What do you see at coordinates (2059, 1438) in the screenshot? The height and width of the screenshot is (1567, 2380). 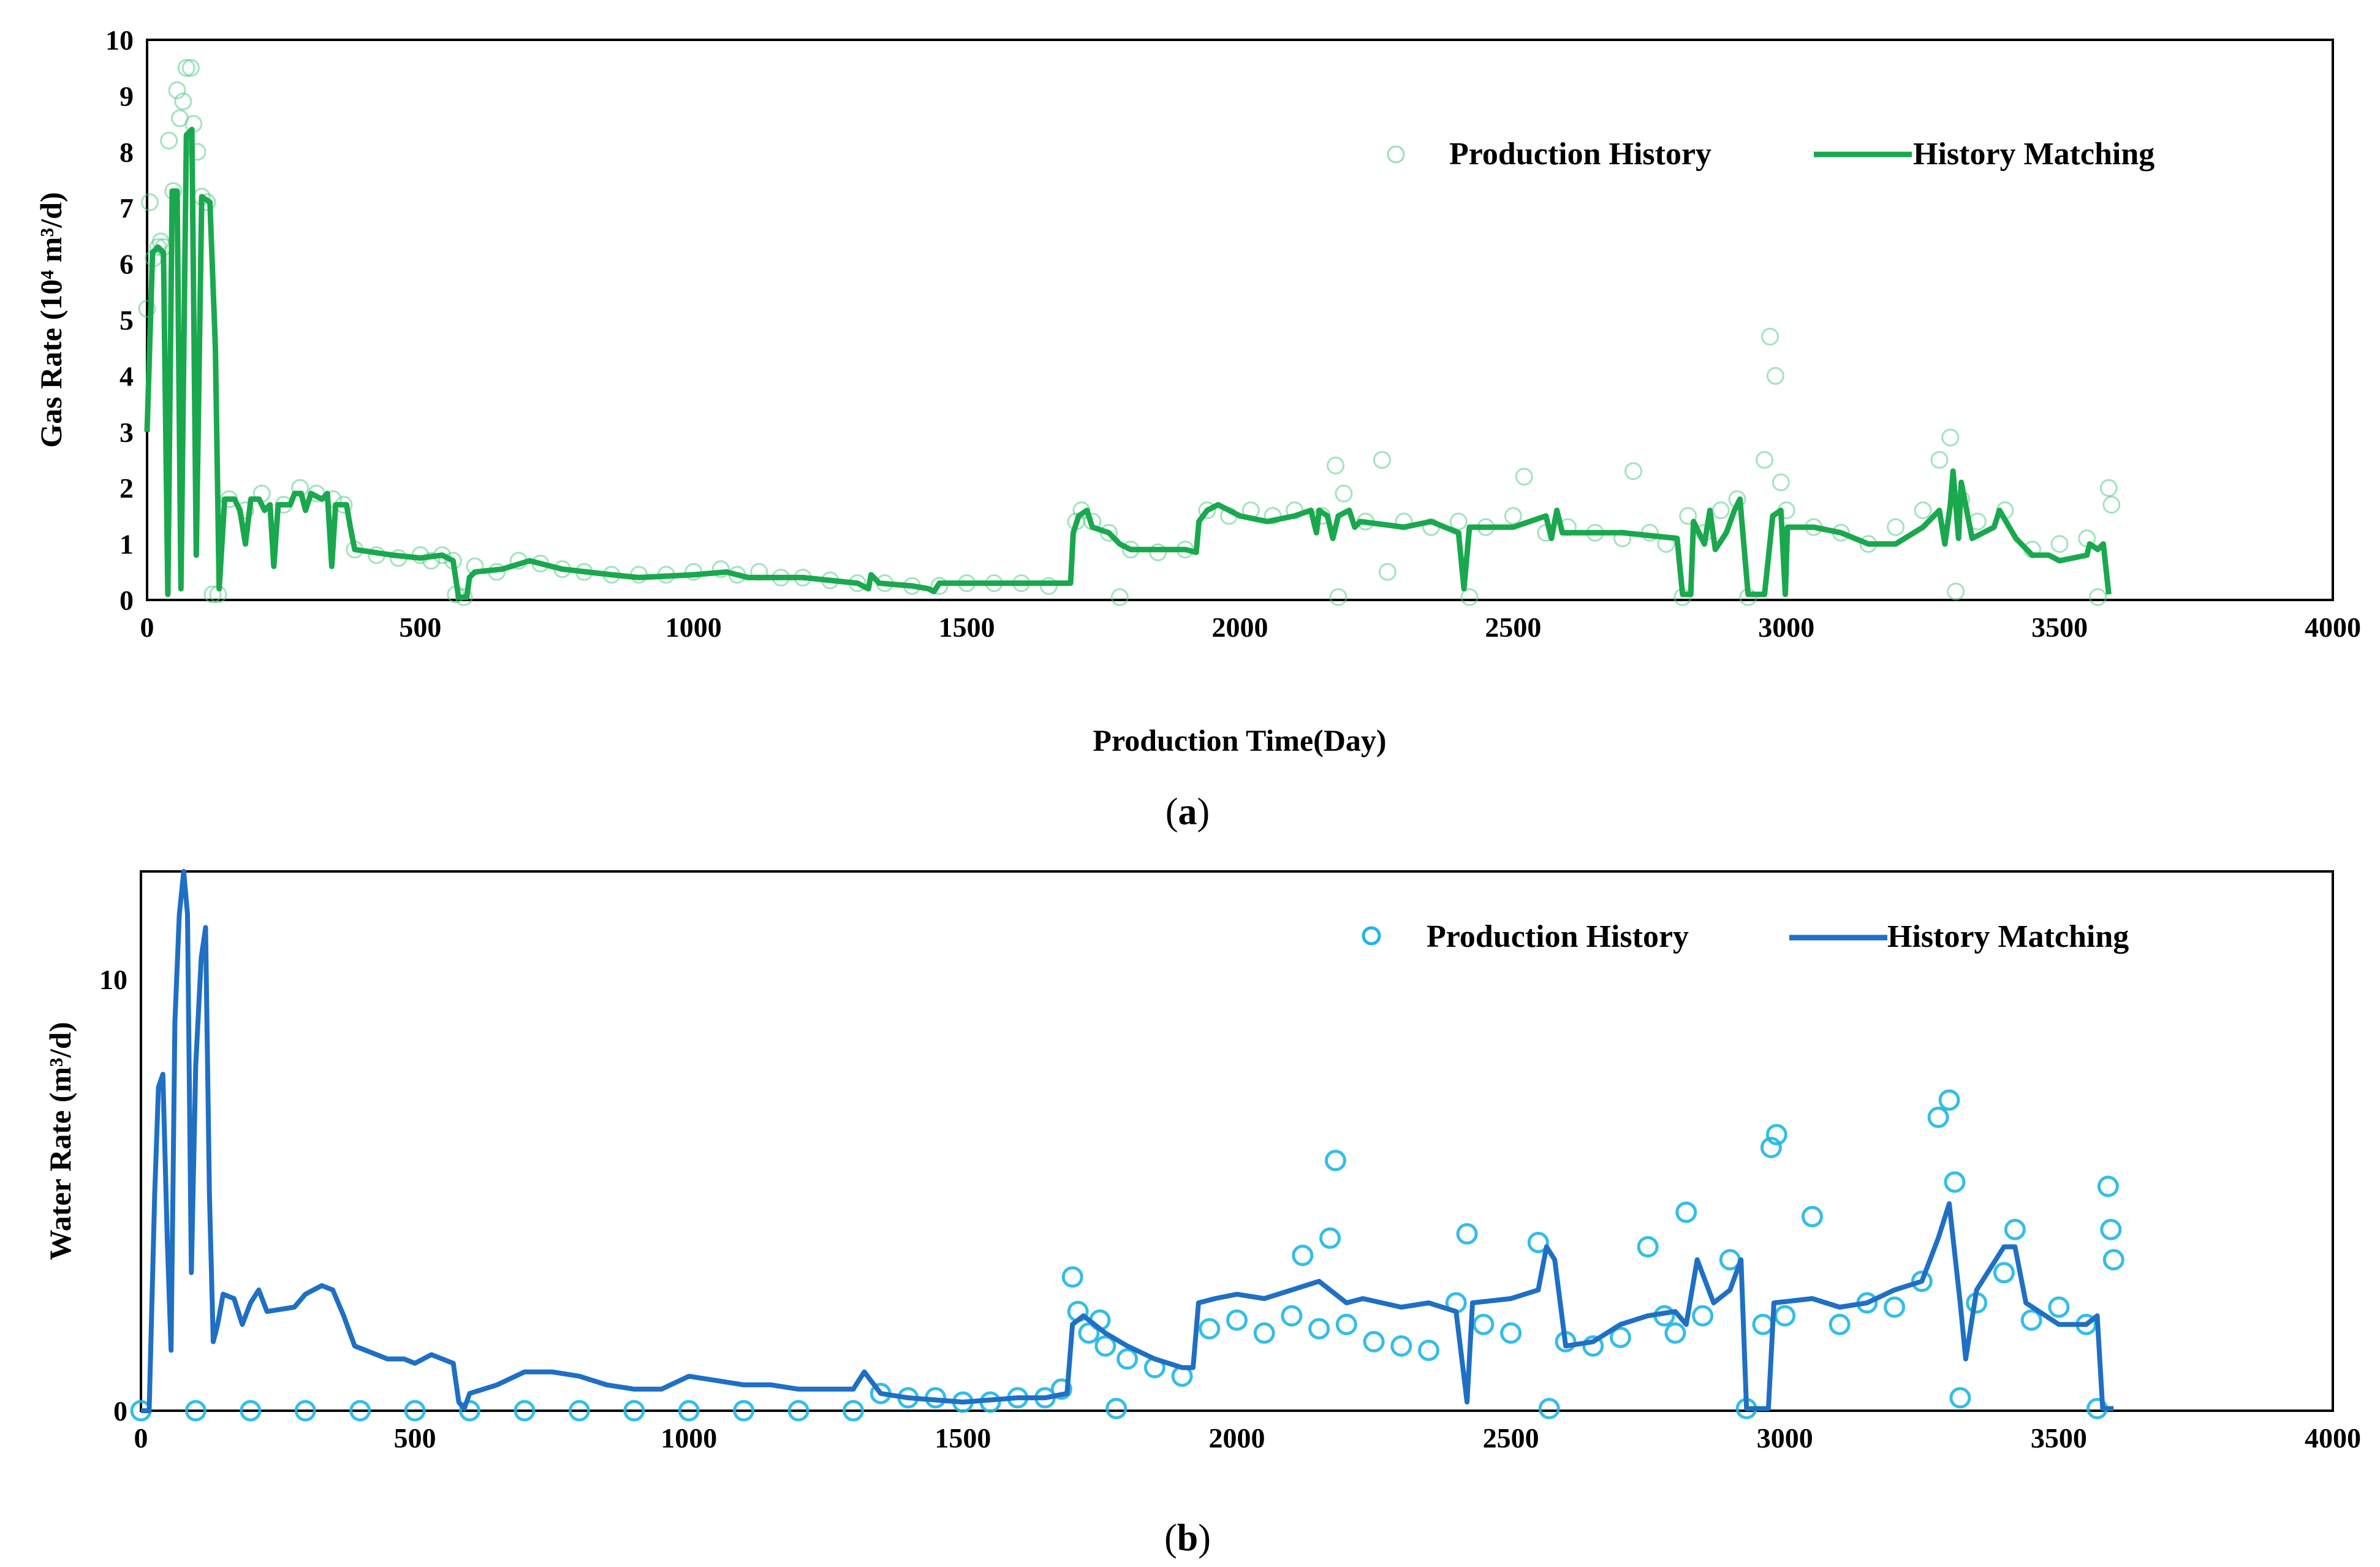 I see `chart-b-xtick-label: 3500` at bounding box center [2059, 1438].